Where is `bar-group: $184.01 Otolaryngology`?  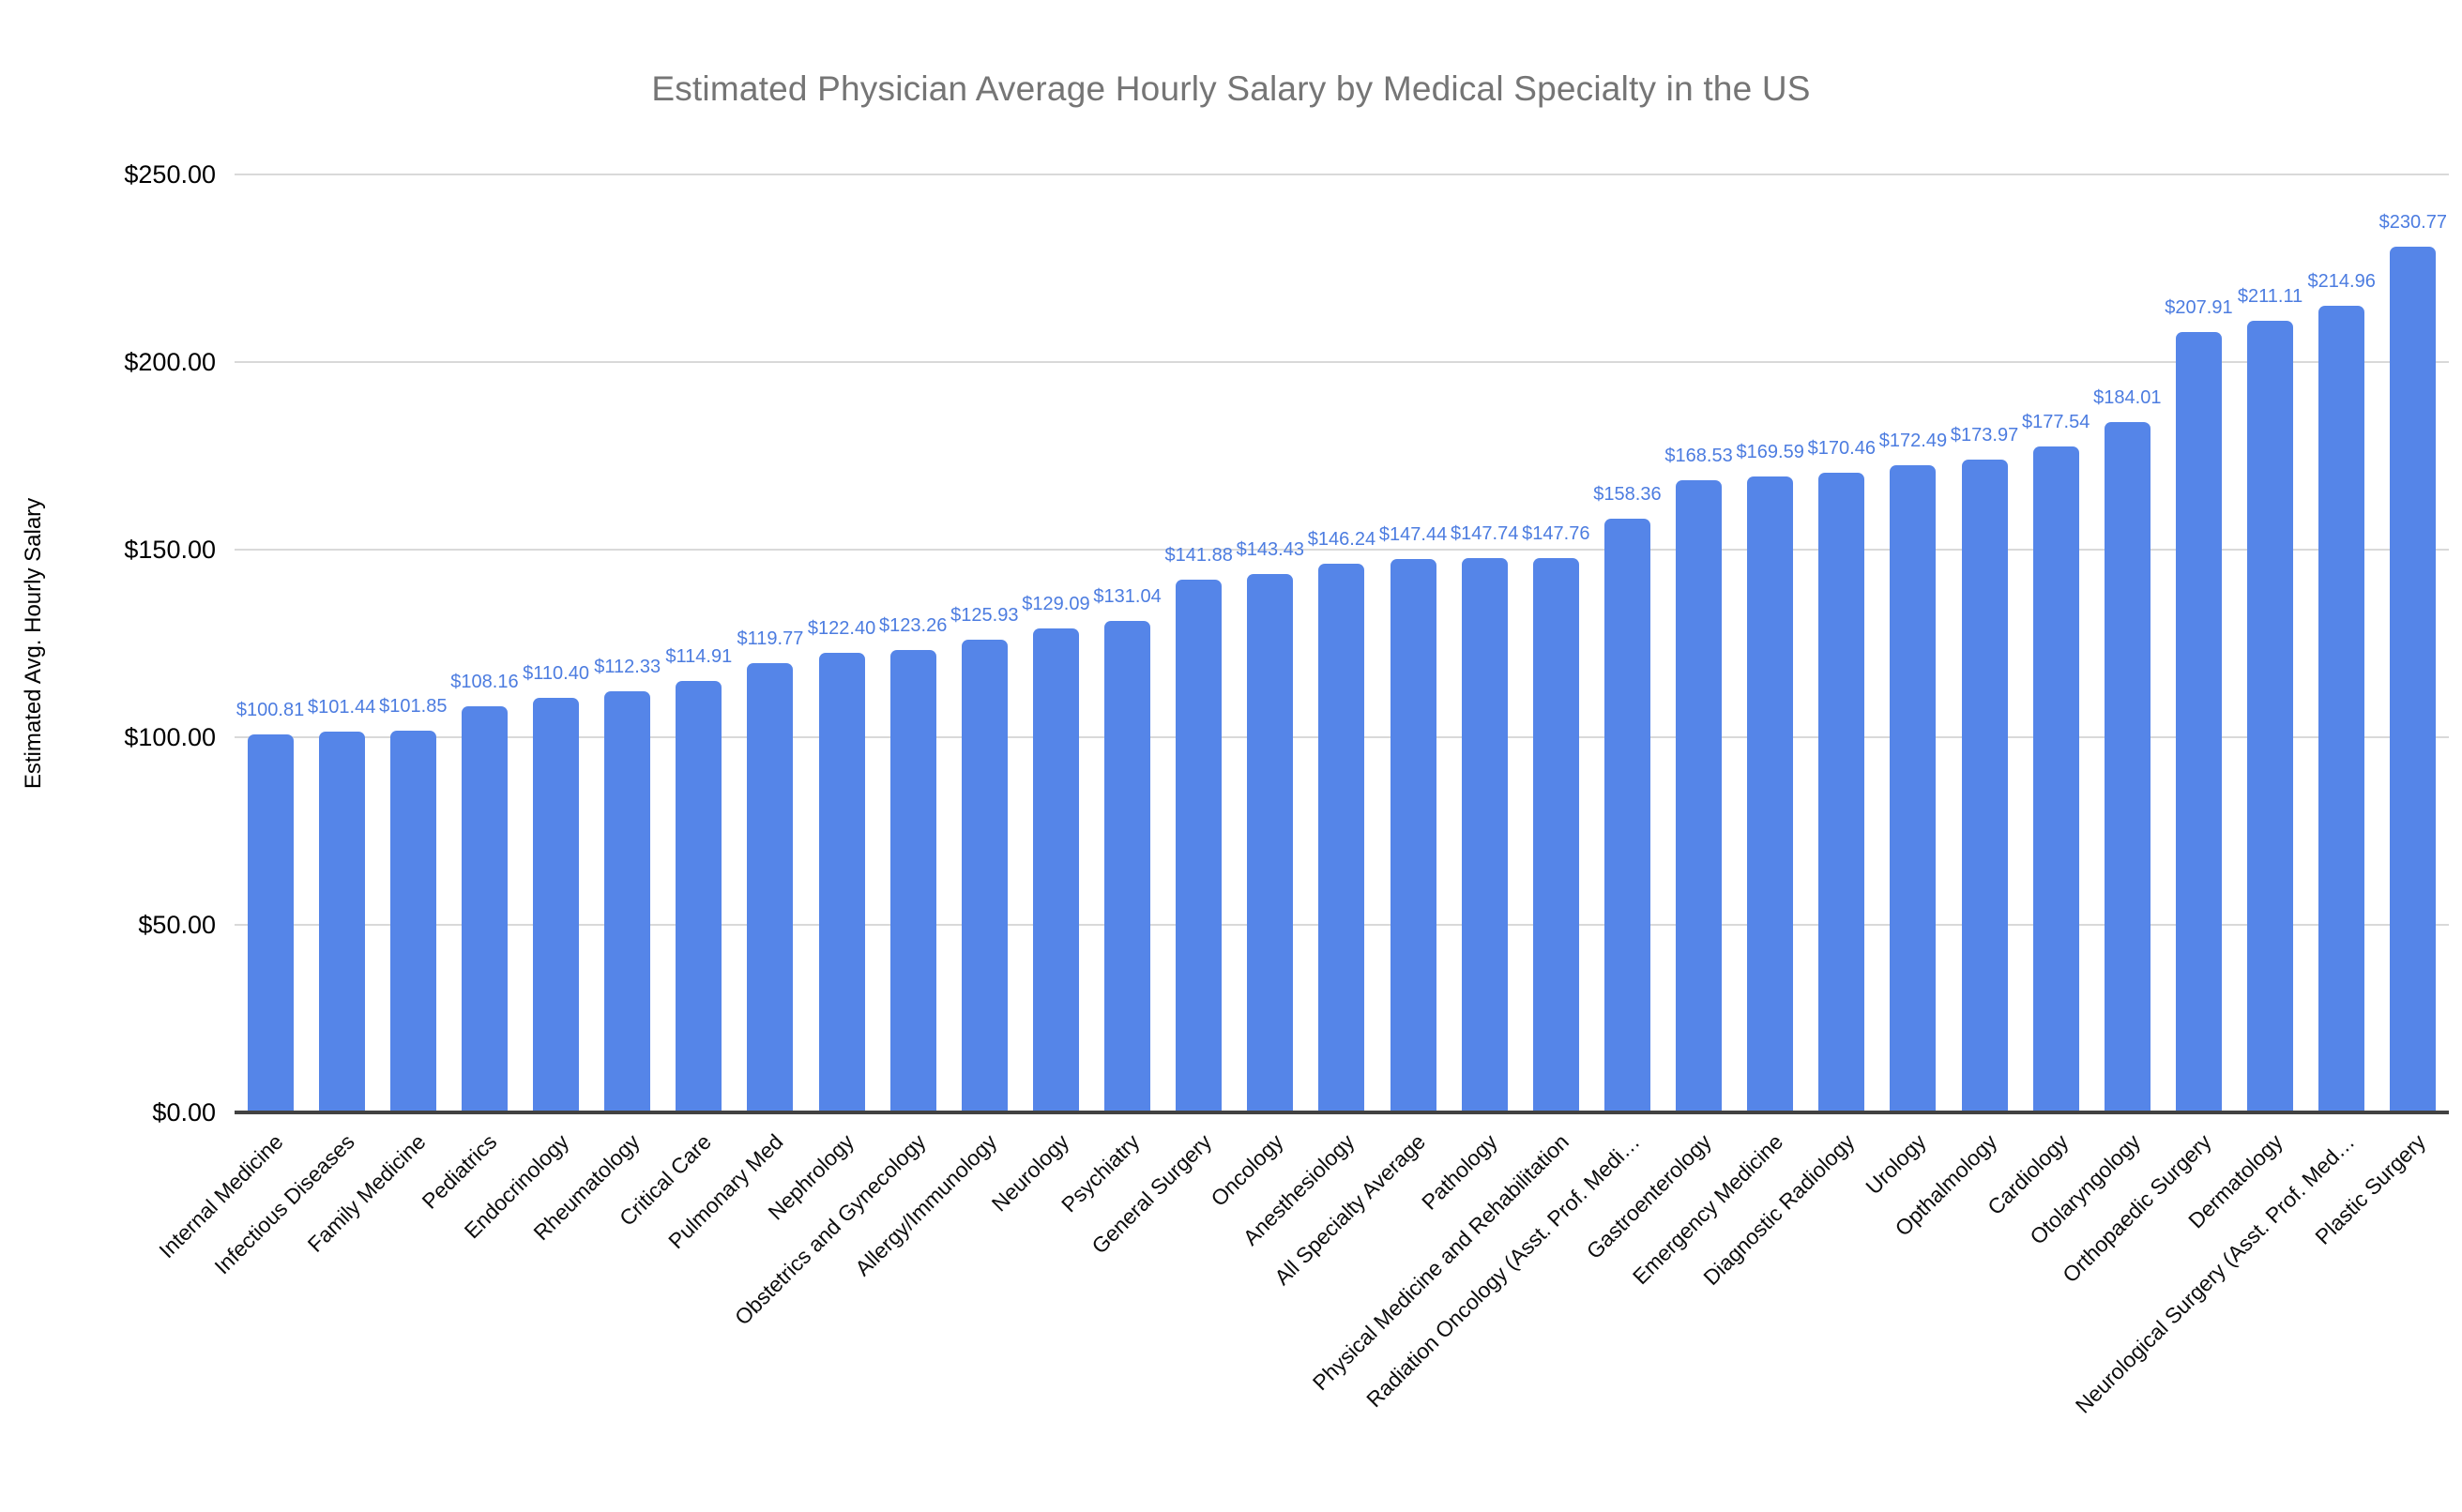
bar-group: $184.01 Otolaryngology is located at coordinates (2094, 711).